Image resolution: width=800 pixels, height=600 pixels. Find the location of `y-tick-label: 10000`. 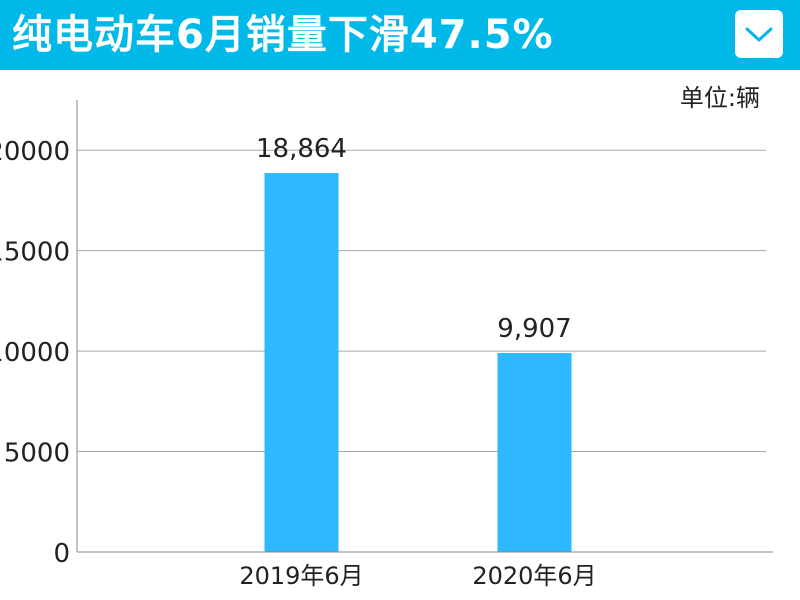

y-tick-label: 10000 is located at coordinates (35, 353).